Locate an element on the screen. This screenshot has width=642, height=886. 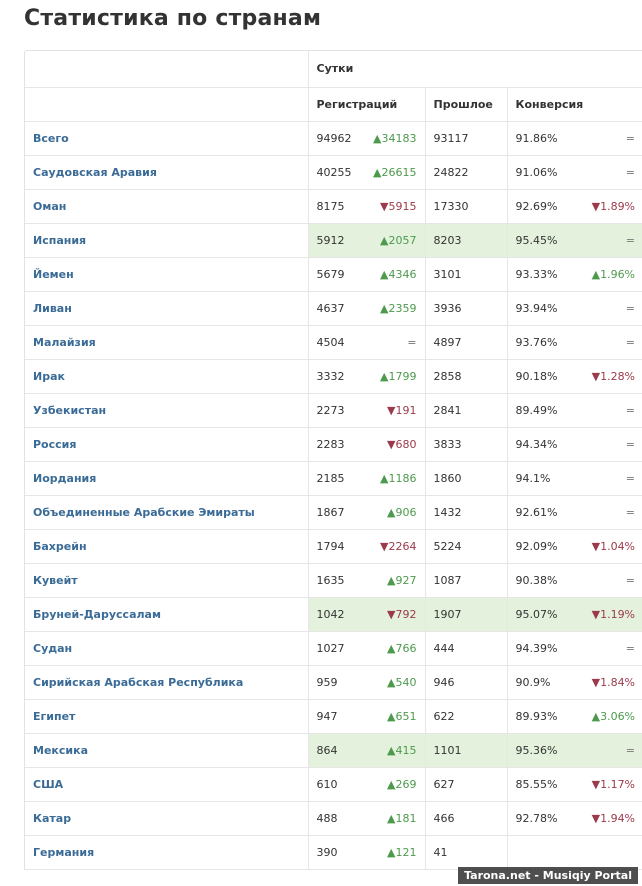
table-row: Ирак 3332 ▲1799 2858 90.18% ▼1.28% is located at coordinates (333, 376).